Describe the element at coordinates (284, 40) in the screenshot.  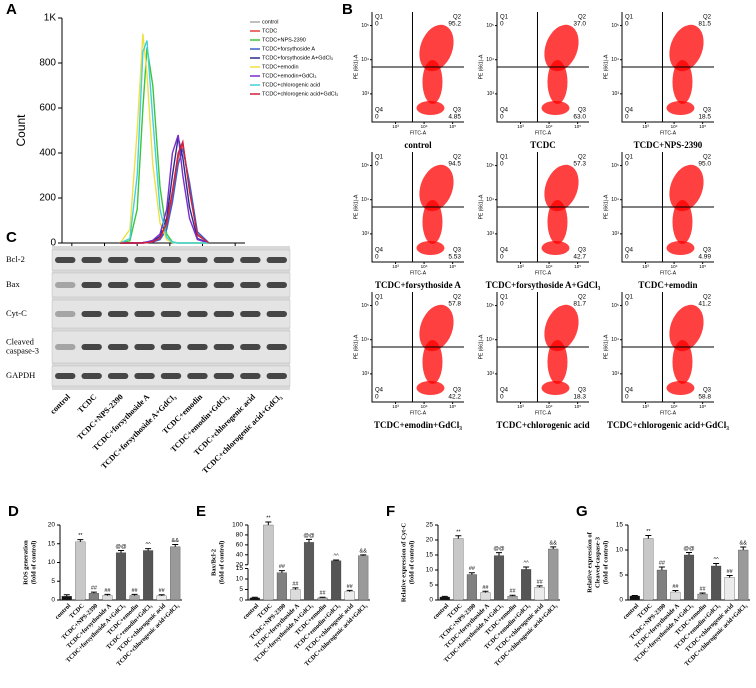
I see `legend-label: TCDC+NPS-2390` at that location.